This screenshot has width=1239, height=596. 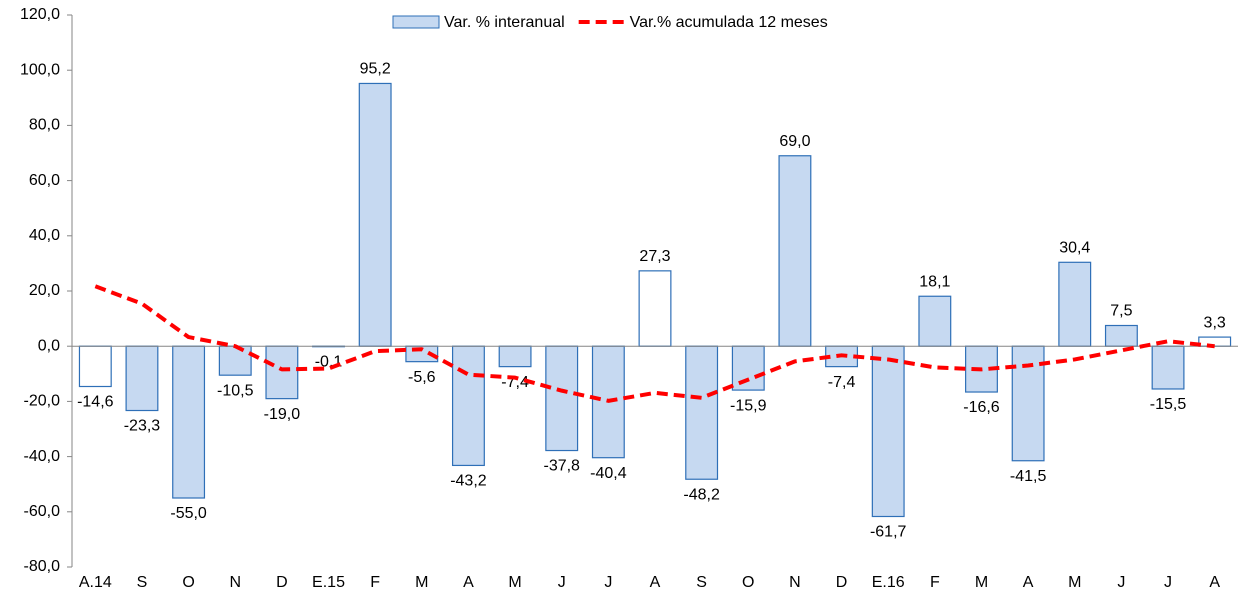 What do you see at coordinates (888, 582) in the screenshot?
I see `x-tick-label: E.16` at bounding box center [888, 582].